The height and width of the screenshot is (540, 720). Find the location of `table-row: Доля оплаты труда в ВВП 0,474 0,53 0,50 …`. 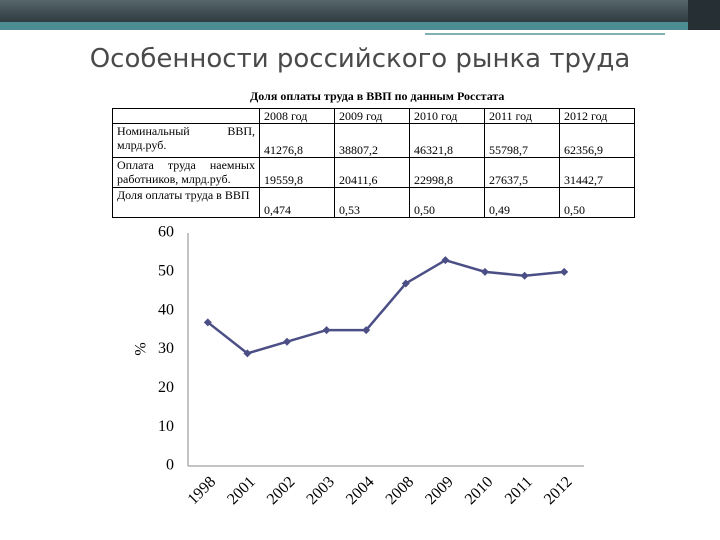

table-row: Доля оплаты труда в ВВП 0,474 0,53 0,50 … is located at coordinates (373, 202).